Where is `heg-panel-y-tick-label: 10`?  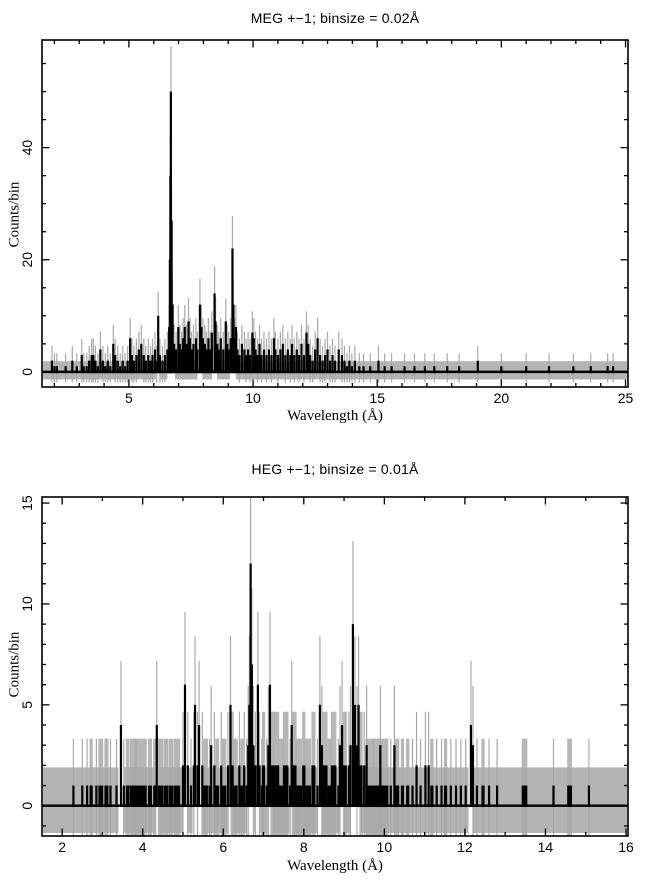 heg-panel-y-tick-label: 10 is located at coordinates (27, 604).